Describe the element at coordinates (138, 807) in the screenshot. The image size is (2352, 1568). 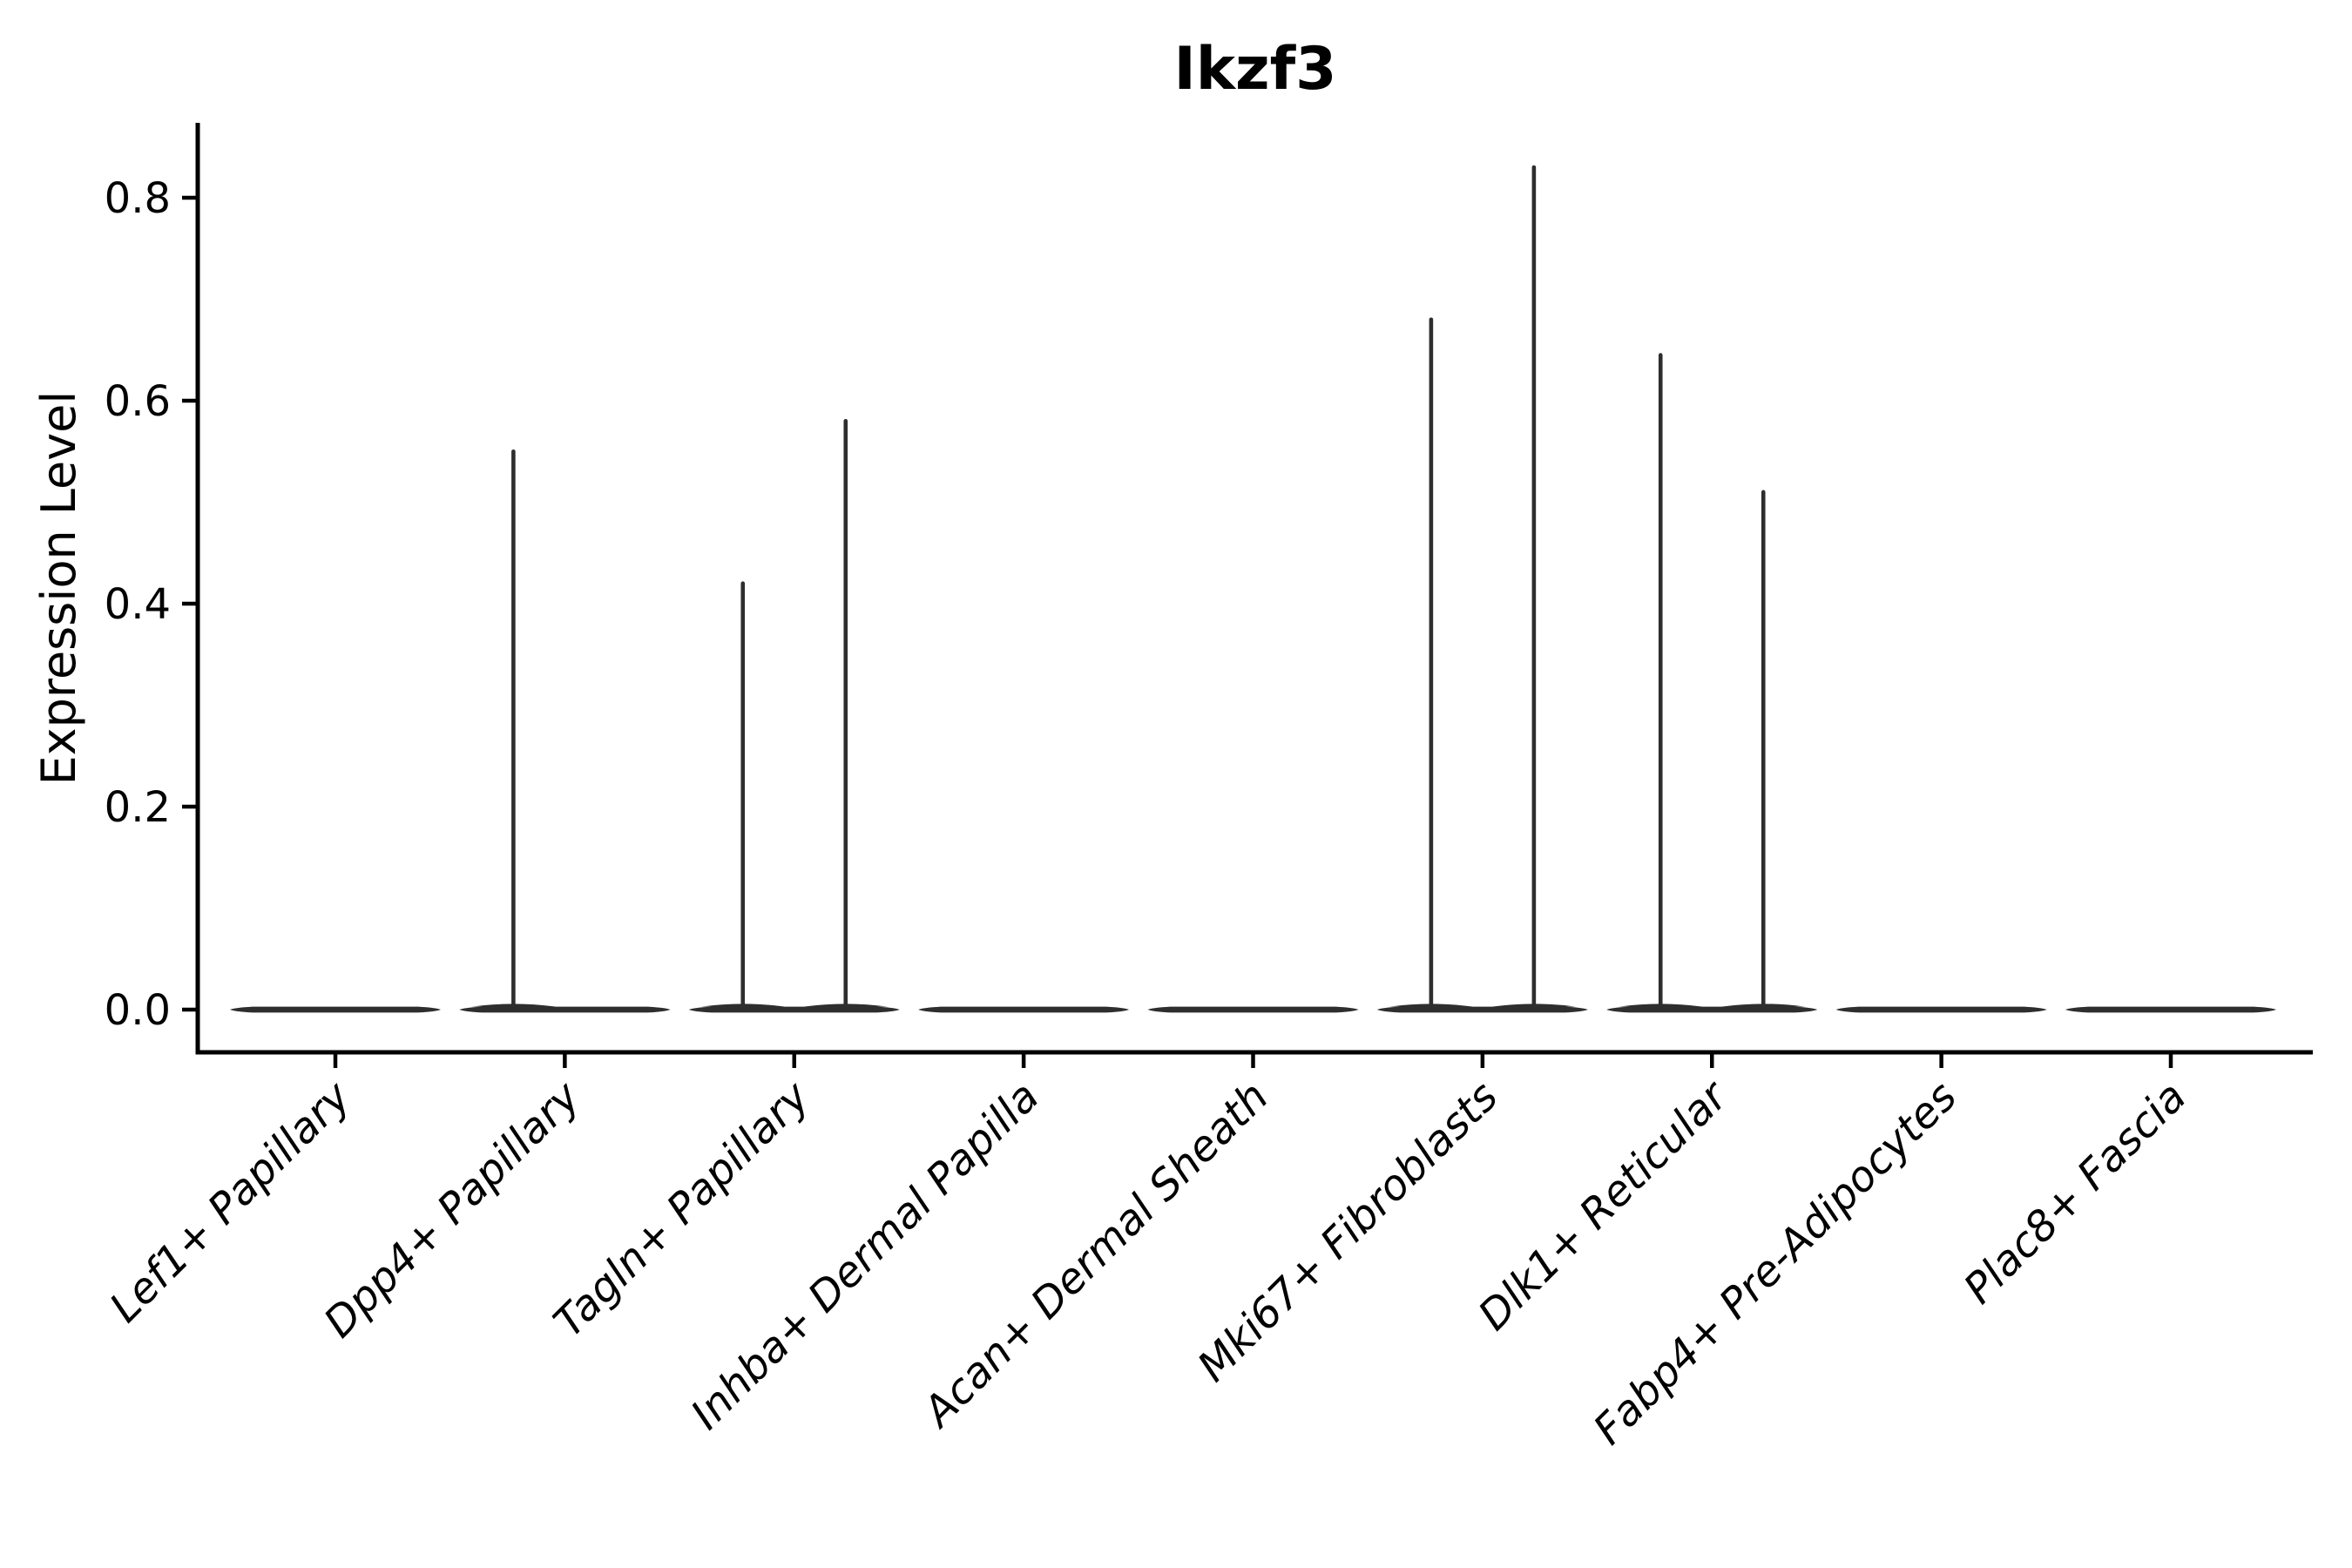
I see `y-tick-label: 0.2` at that location.